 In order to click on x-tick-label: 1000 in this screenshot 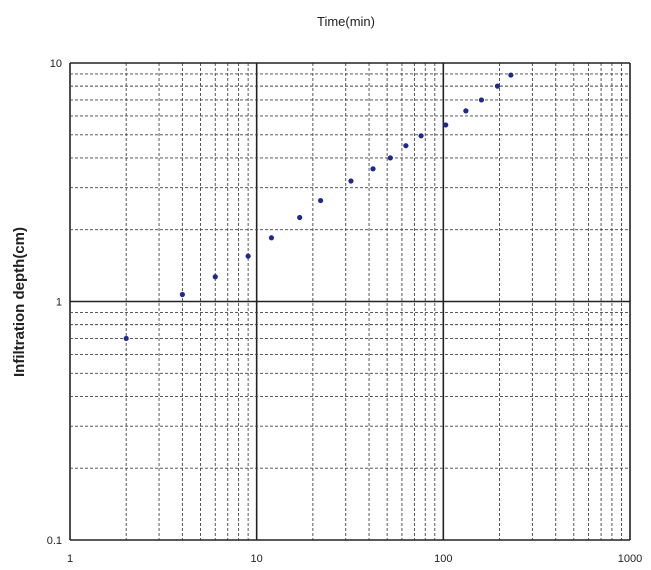, I will do `click(630, 559)`.